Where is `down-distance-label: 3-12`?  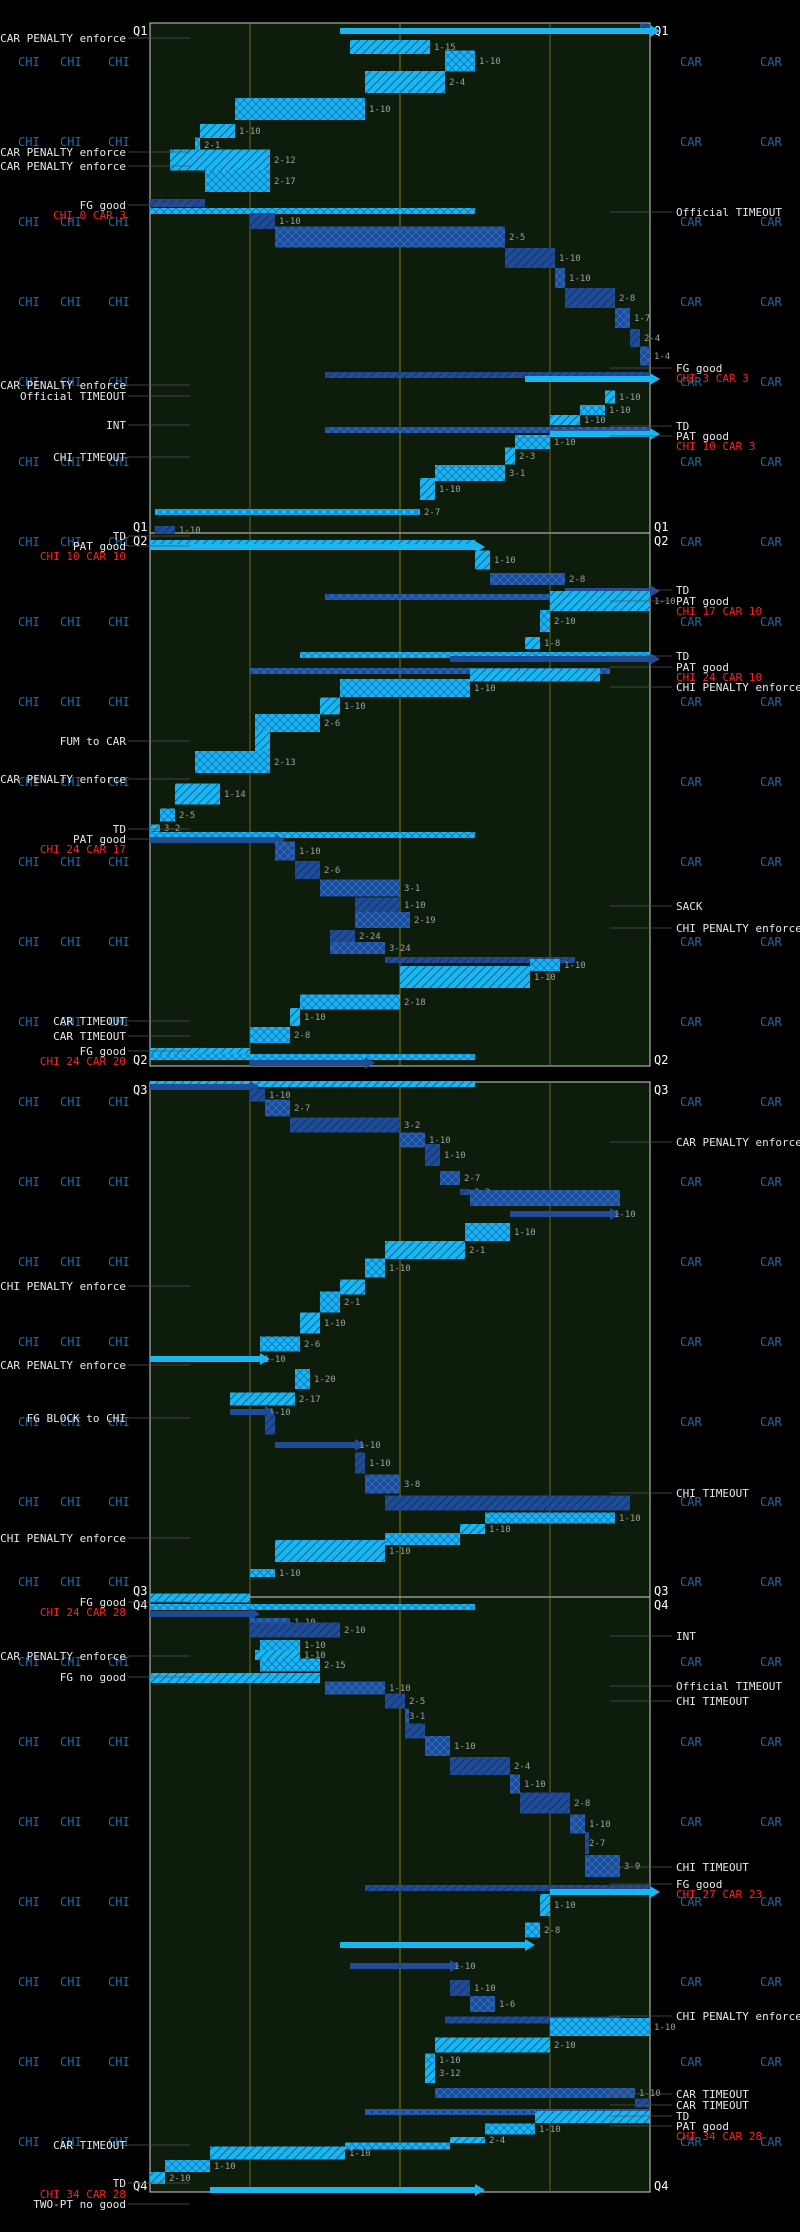
down-distance-label: 3-12 is located at coordinates (450, 2074).